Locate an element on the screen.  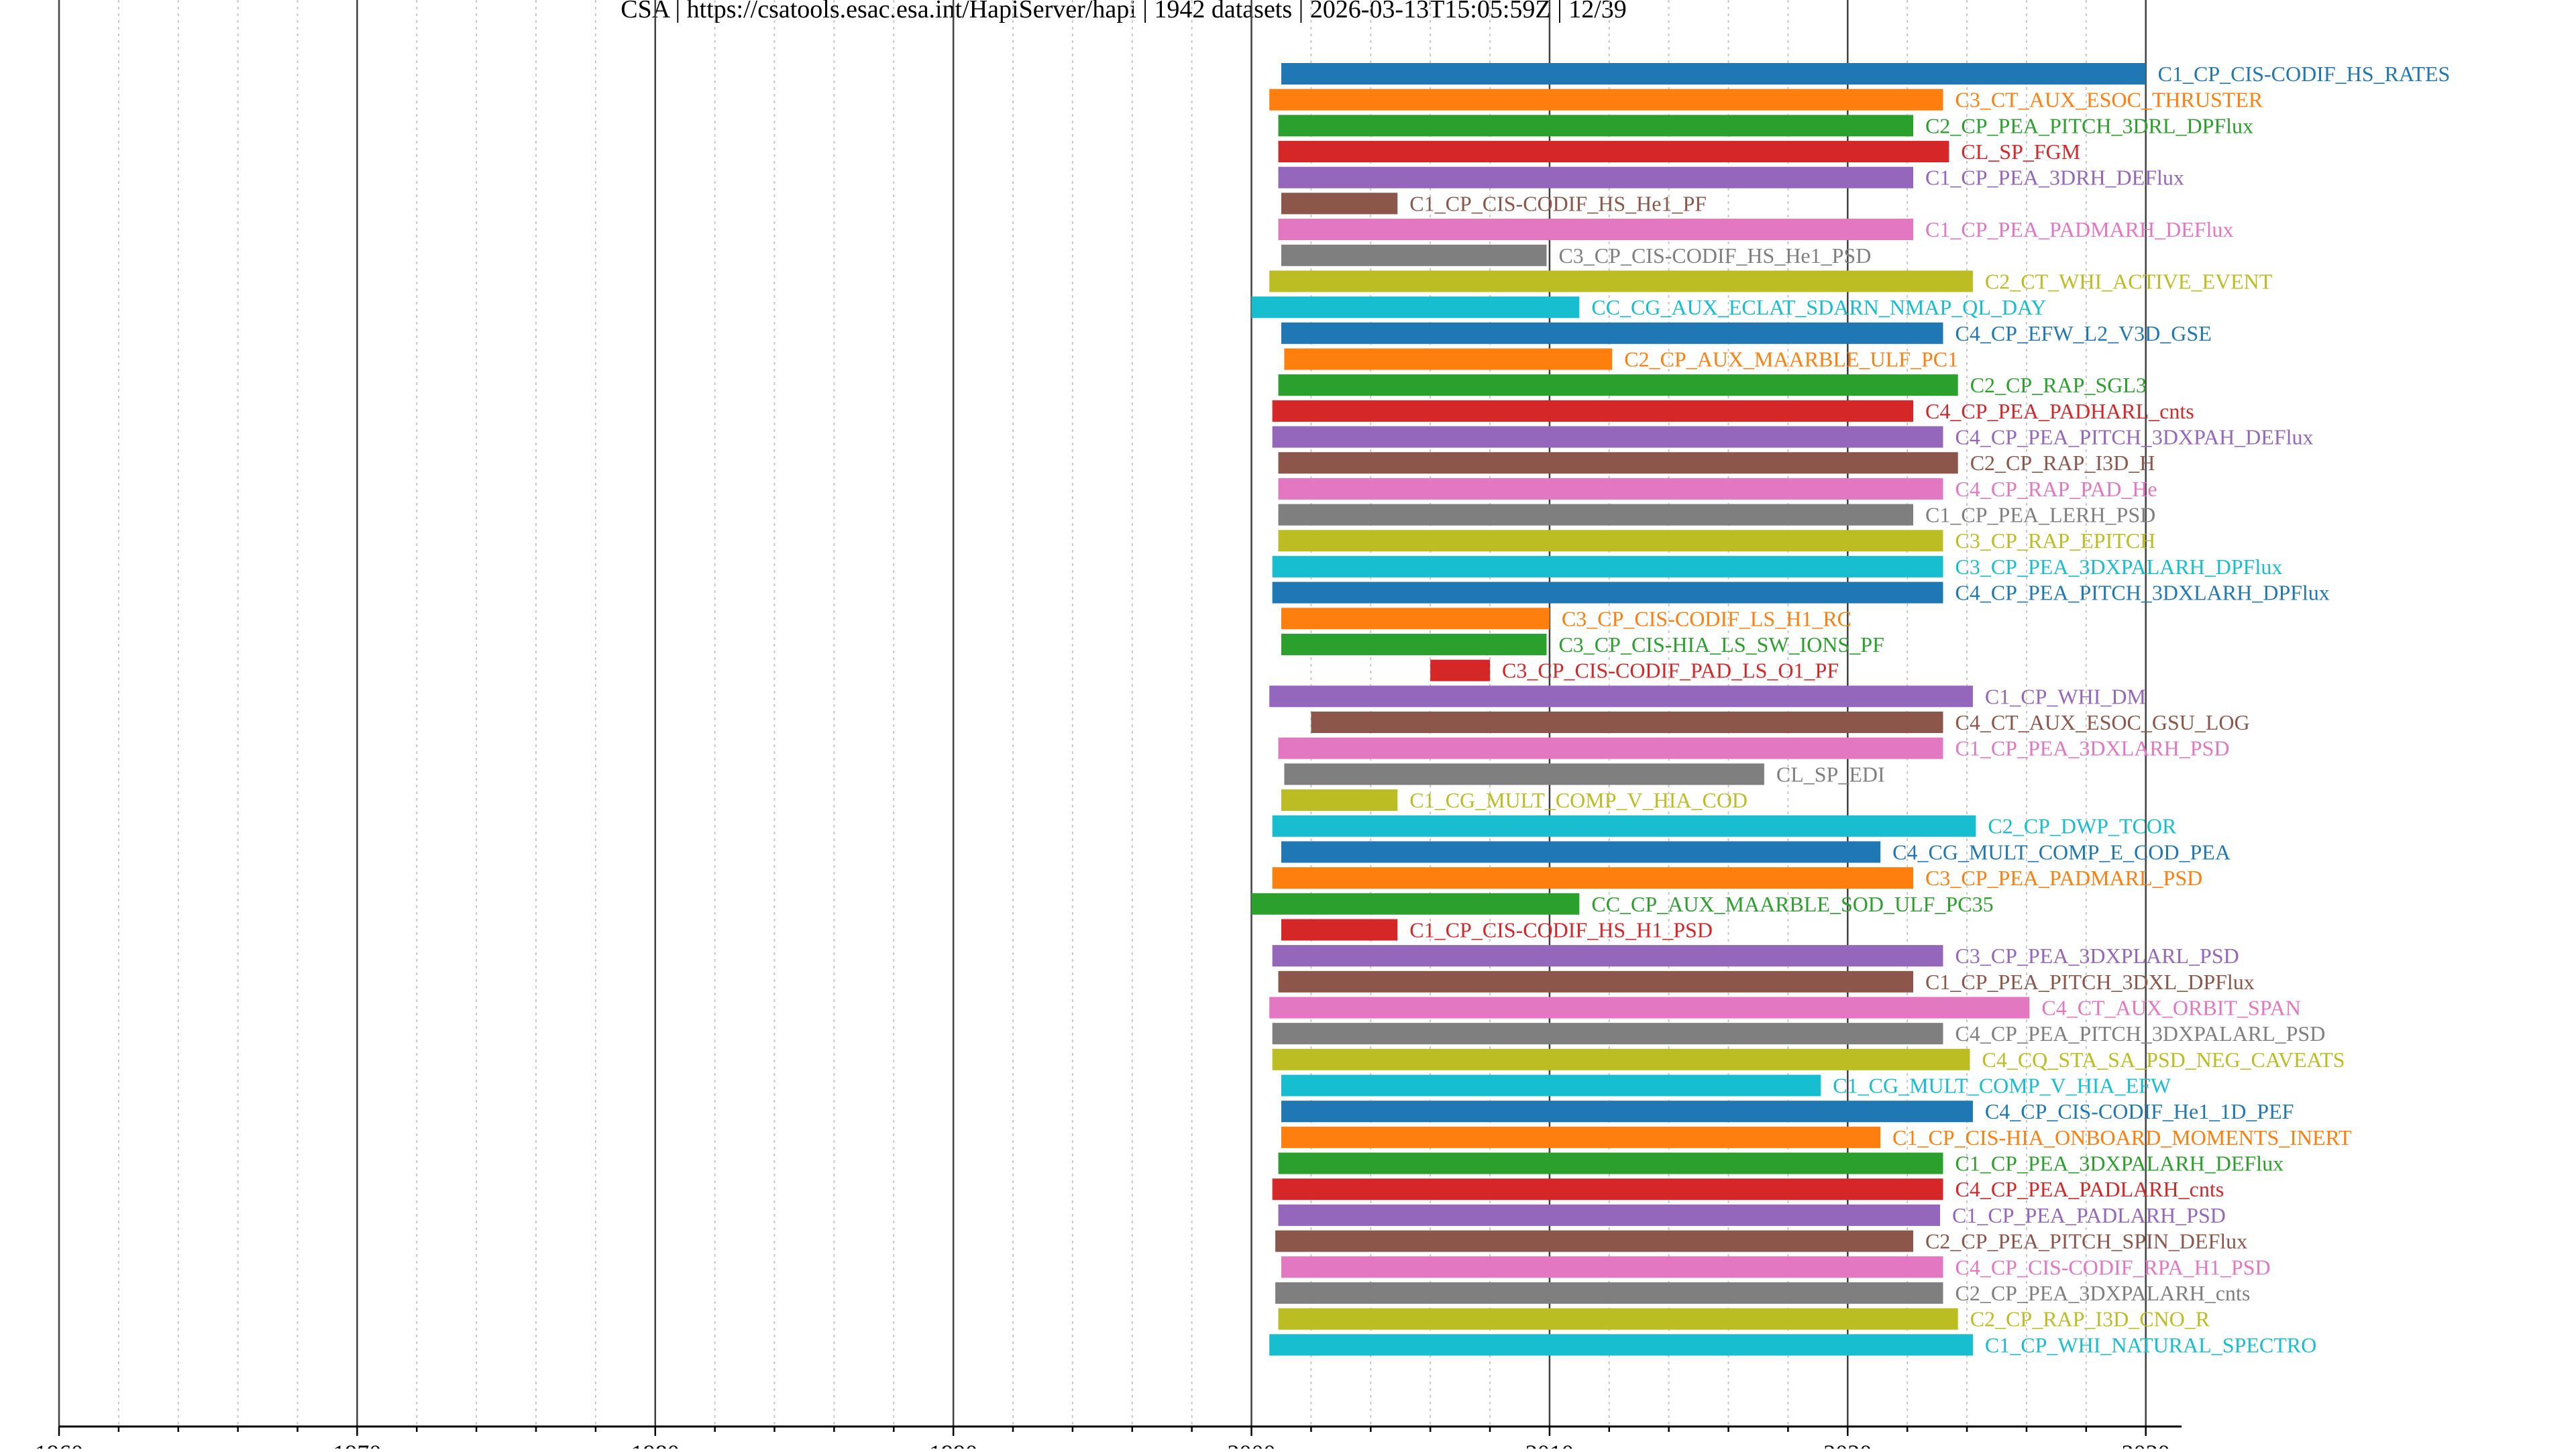
dataset-row: C2_CP_DWP_TCOR is located at coordinates (1724, 826).